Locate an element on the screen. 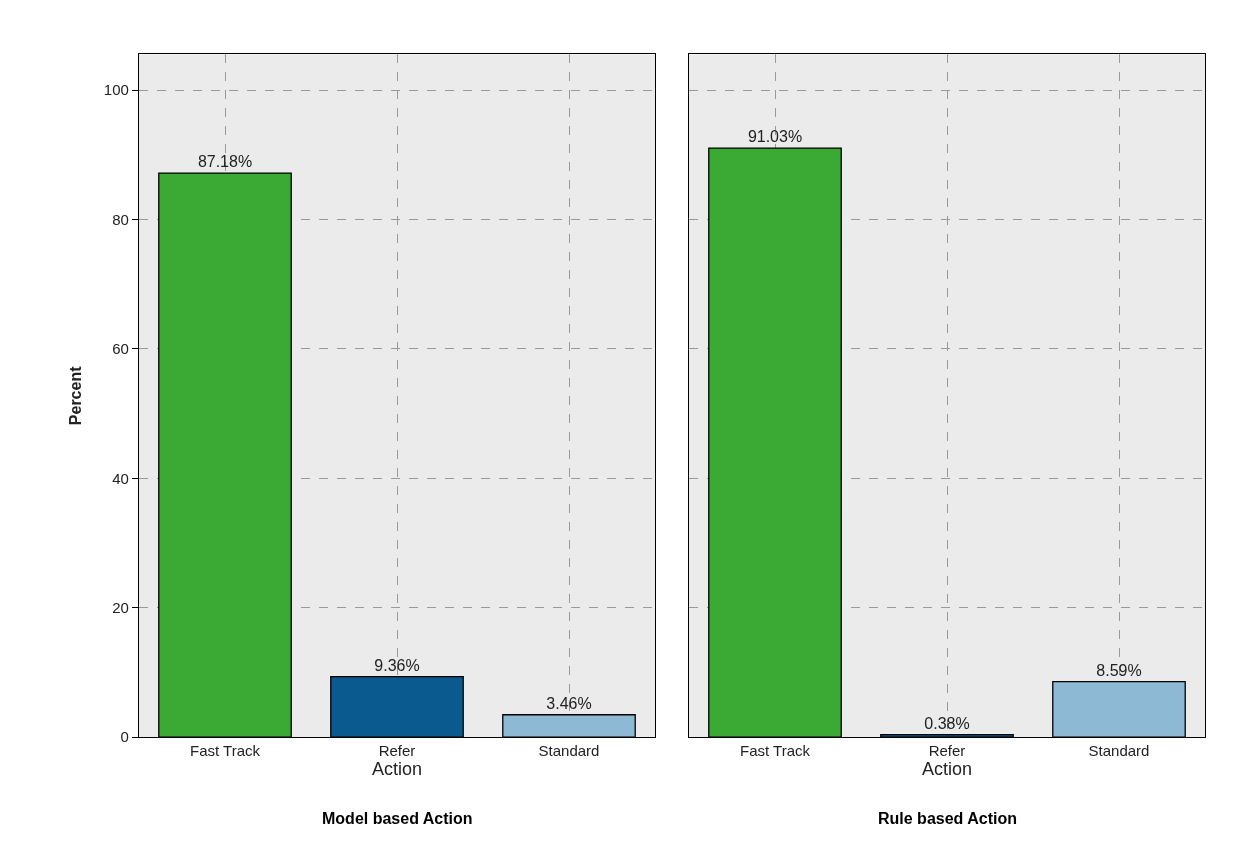 The height and width of the screenshot is (867, 1235). y-tick-label: 40 is located at coordinates (120, 478).